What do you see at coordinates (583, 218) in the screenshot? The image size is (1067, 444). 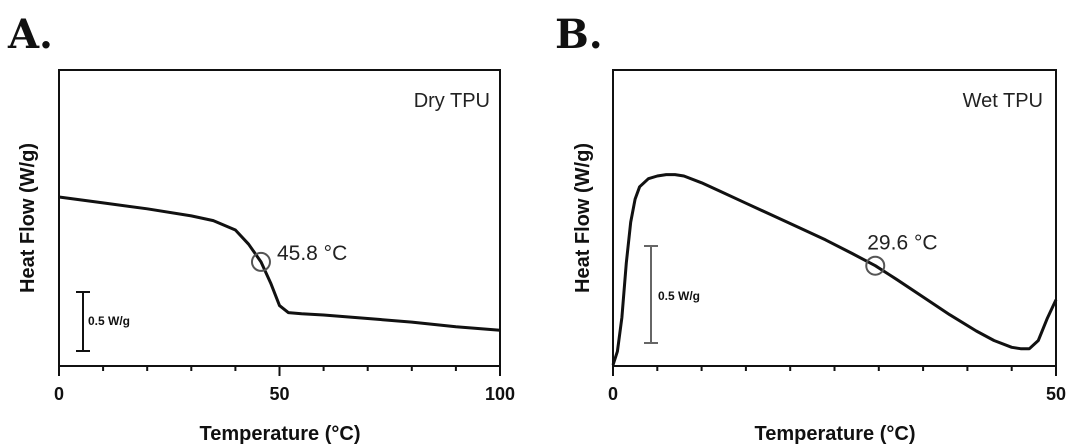 I see `panel-b-y-axis-title: Heat Flow (W/g)` at bounding box center [583, 218].